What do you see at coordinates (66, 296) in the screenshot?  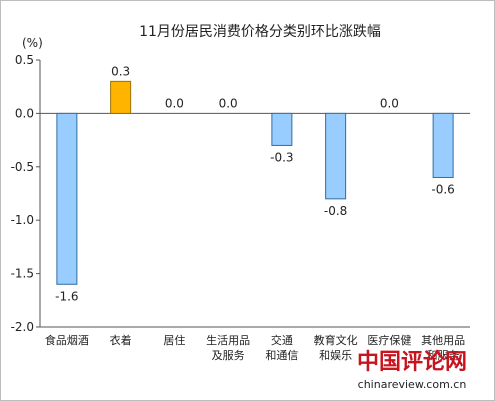 I see `data-label: -1.6` at bounding box center [66, 296].